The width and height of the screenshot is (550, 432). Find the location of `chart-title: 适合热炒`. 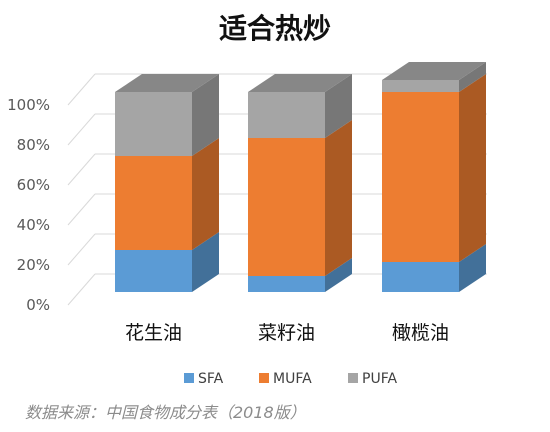

chart-title: 适合热炒 is located at coordinates (275, 28).